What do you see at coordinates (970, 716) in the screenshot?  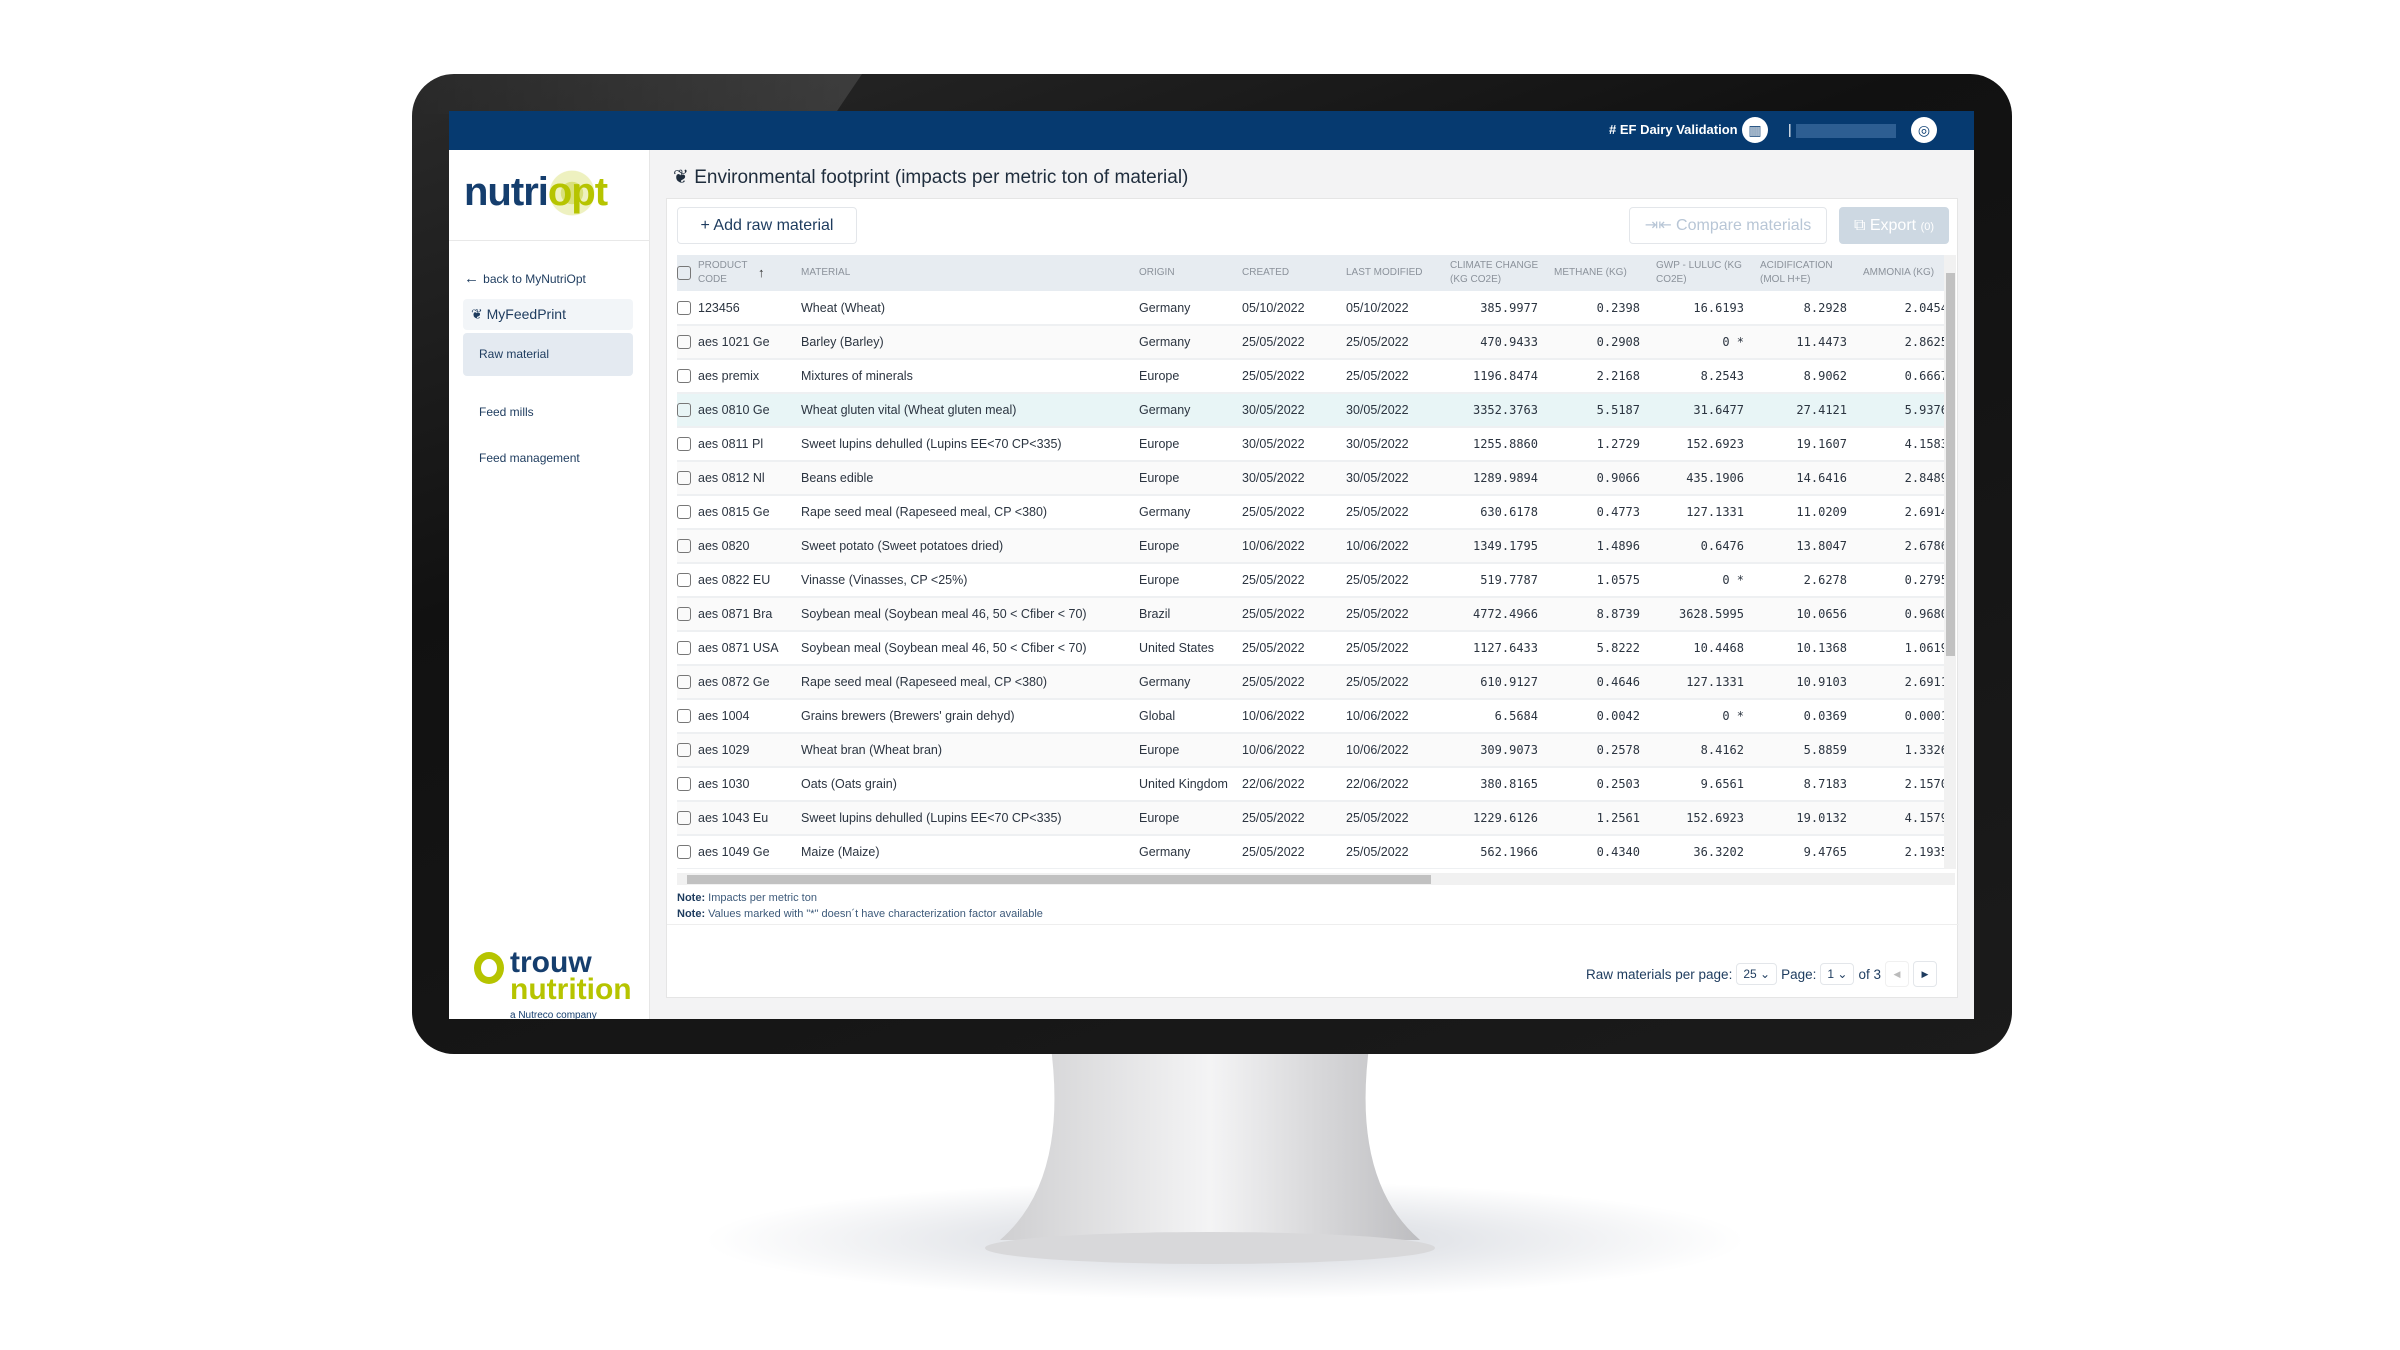 I see `table-cell: Grains brewers (Brewers' grain dehyd)` at bounding box center [970, 716].